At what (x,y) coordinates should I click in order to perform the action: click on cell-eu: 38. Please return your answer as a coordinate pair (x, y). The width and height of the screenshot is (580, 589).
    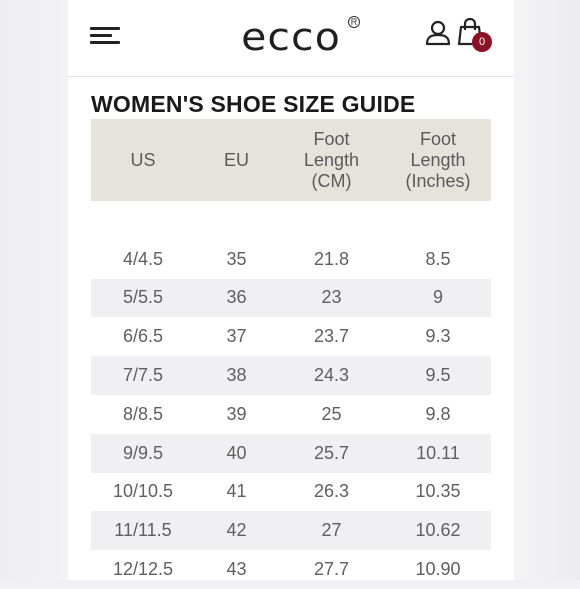
    Looking at the image, I should click on (236, 375).